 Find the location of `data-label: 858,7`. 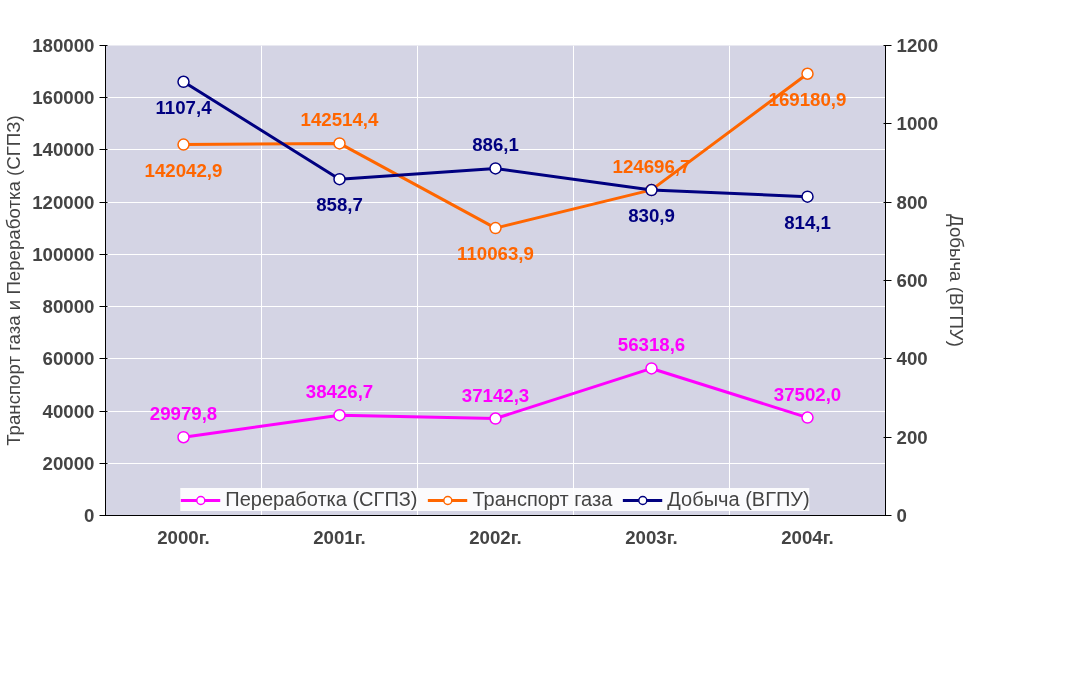

data-label: 858,7 is located at coordinates (339, 205).